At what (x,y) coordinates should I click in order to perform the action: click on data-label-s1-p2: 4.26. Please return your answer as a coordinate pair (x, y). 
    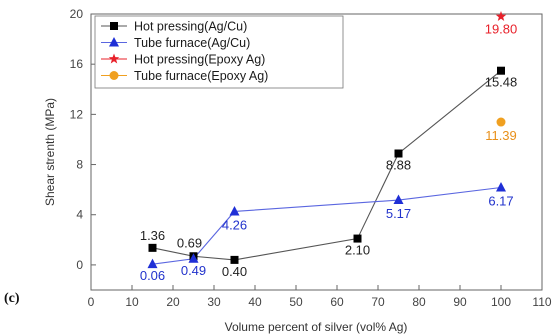
    Looking at the image, I should click on (234, 224).